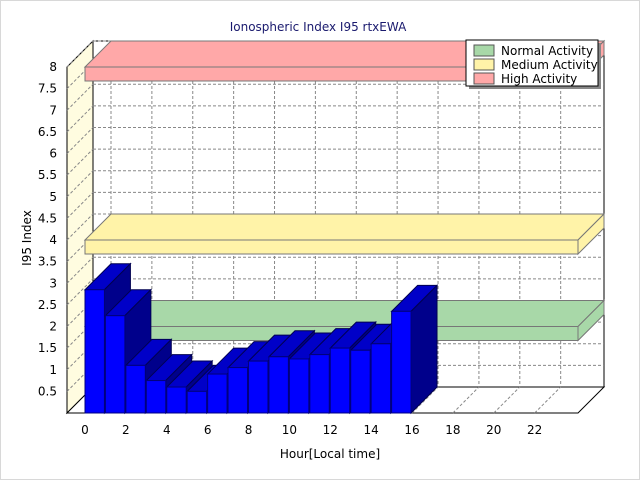 Image resolution: width=640 pixels, height=480 pixels. Describe the element at coordinates (53, 240) in the screenshot. I see `y-tick-label: 4` at that location.